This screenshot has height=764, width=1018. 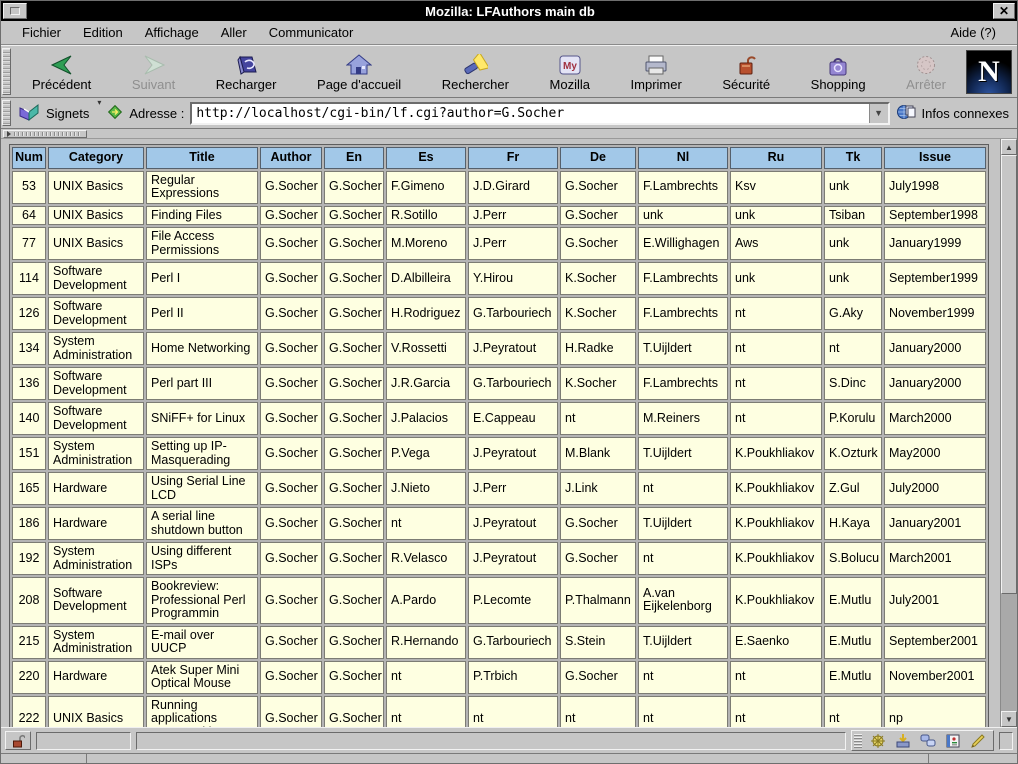 What do you see at coordinates (15, 11) in the screenshot?
I see `window-menu-button` at bounding box center [15, 11].